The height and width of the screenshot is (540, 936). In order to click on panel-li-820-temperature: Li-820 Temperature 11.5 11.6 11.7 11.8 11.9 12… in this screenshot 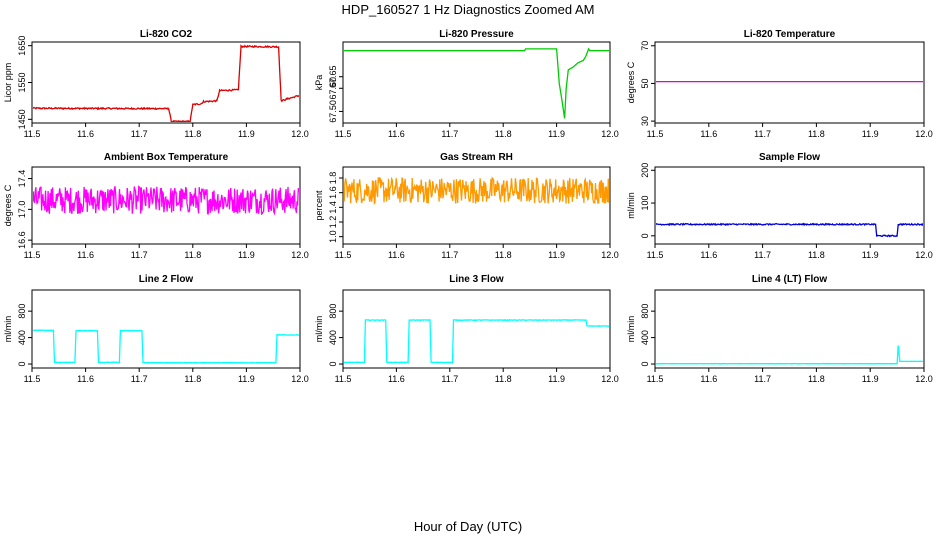, I will do `click(779, 84)`.